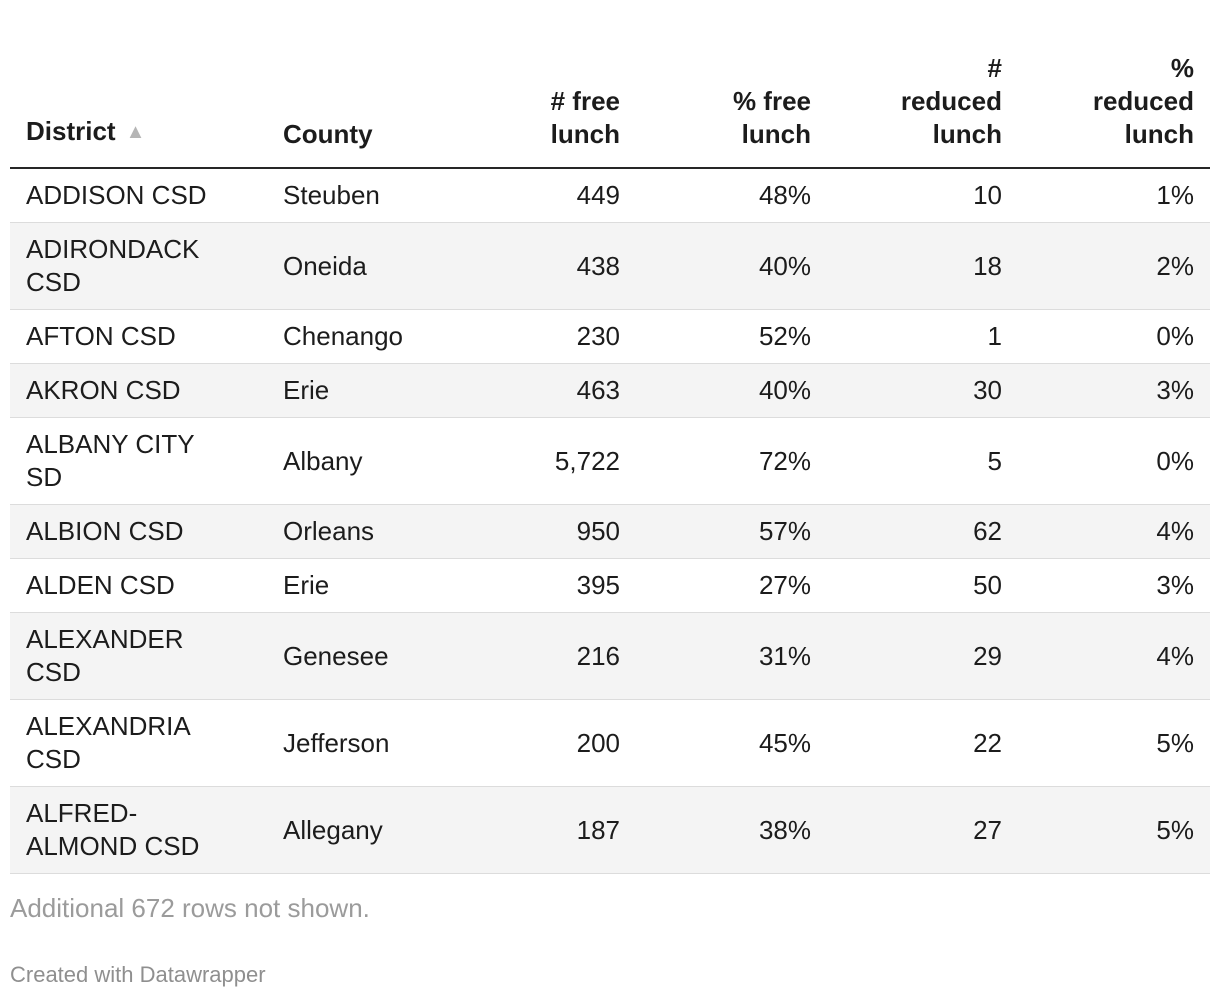 Image resolution: width=1220 pixels, height=998 pixels. I want to click on cell-free-lunch-pct: 57%, so click(784, 531).